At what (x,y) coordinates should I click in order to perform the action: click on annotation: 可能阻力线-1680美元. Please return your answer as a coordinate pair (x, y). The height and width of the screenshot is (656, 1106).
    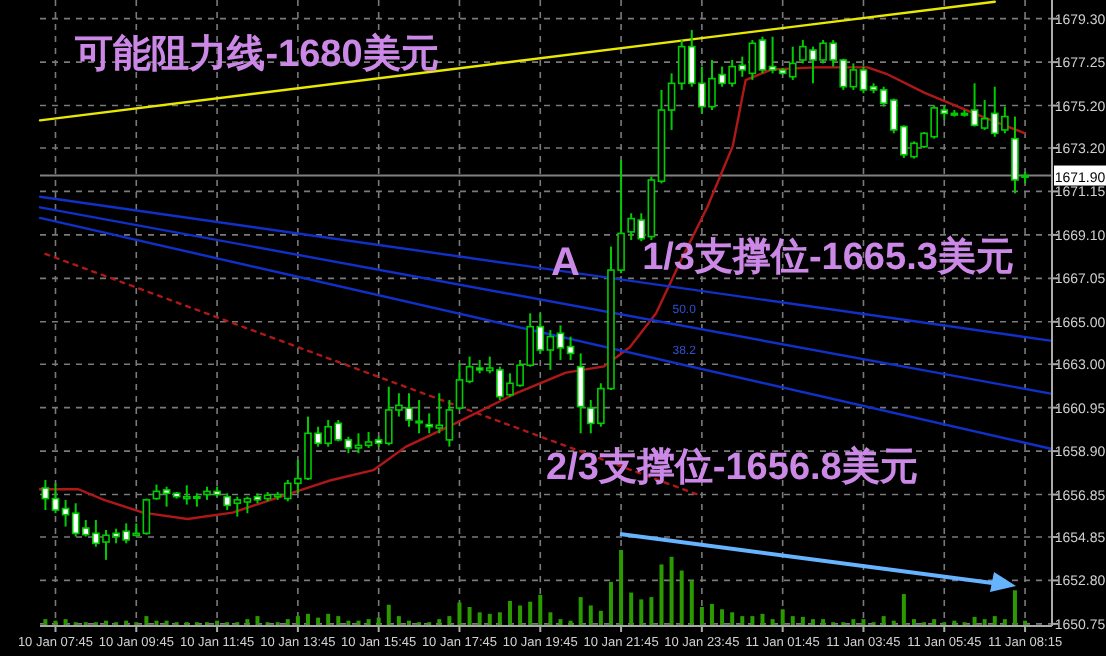
    Looking at the image, I should click on (256, 53).